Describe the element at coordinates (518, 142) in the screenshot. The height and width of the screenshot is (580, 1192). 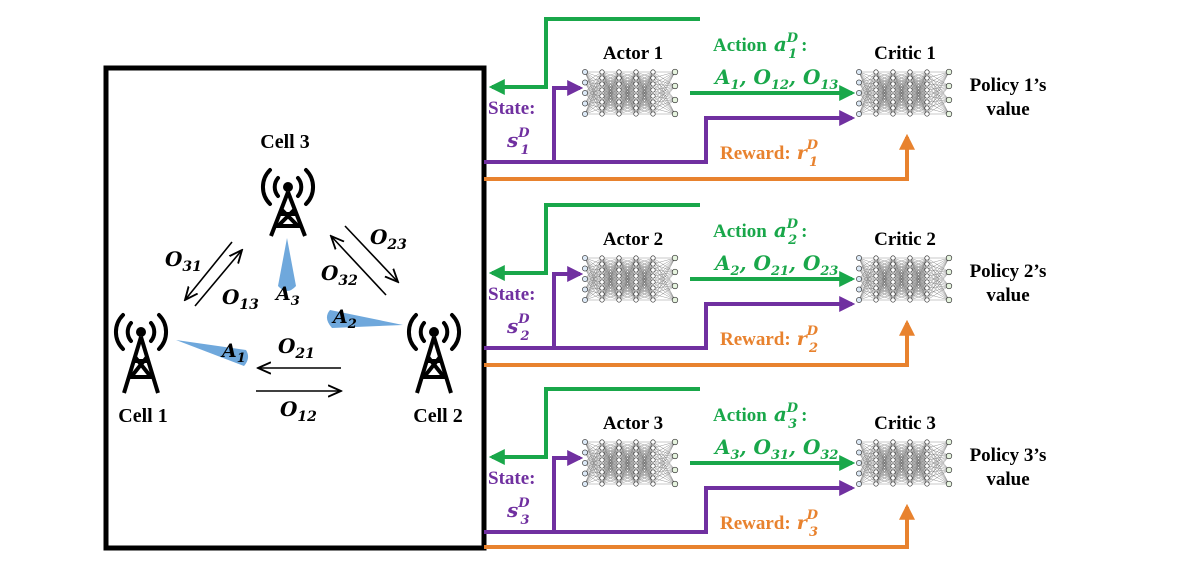
I see `state-var: sD 1` at that location.